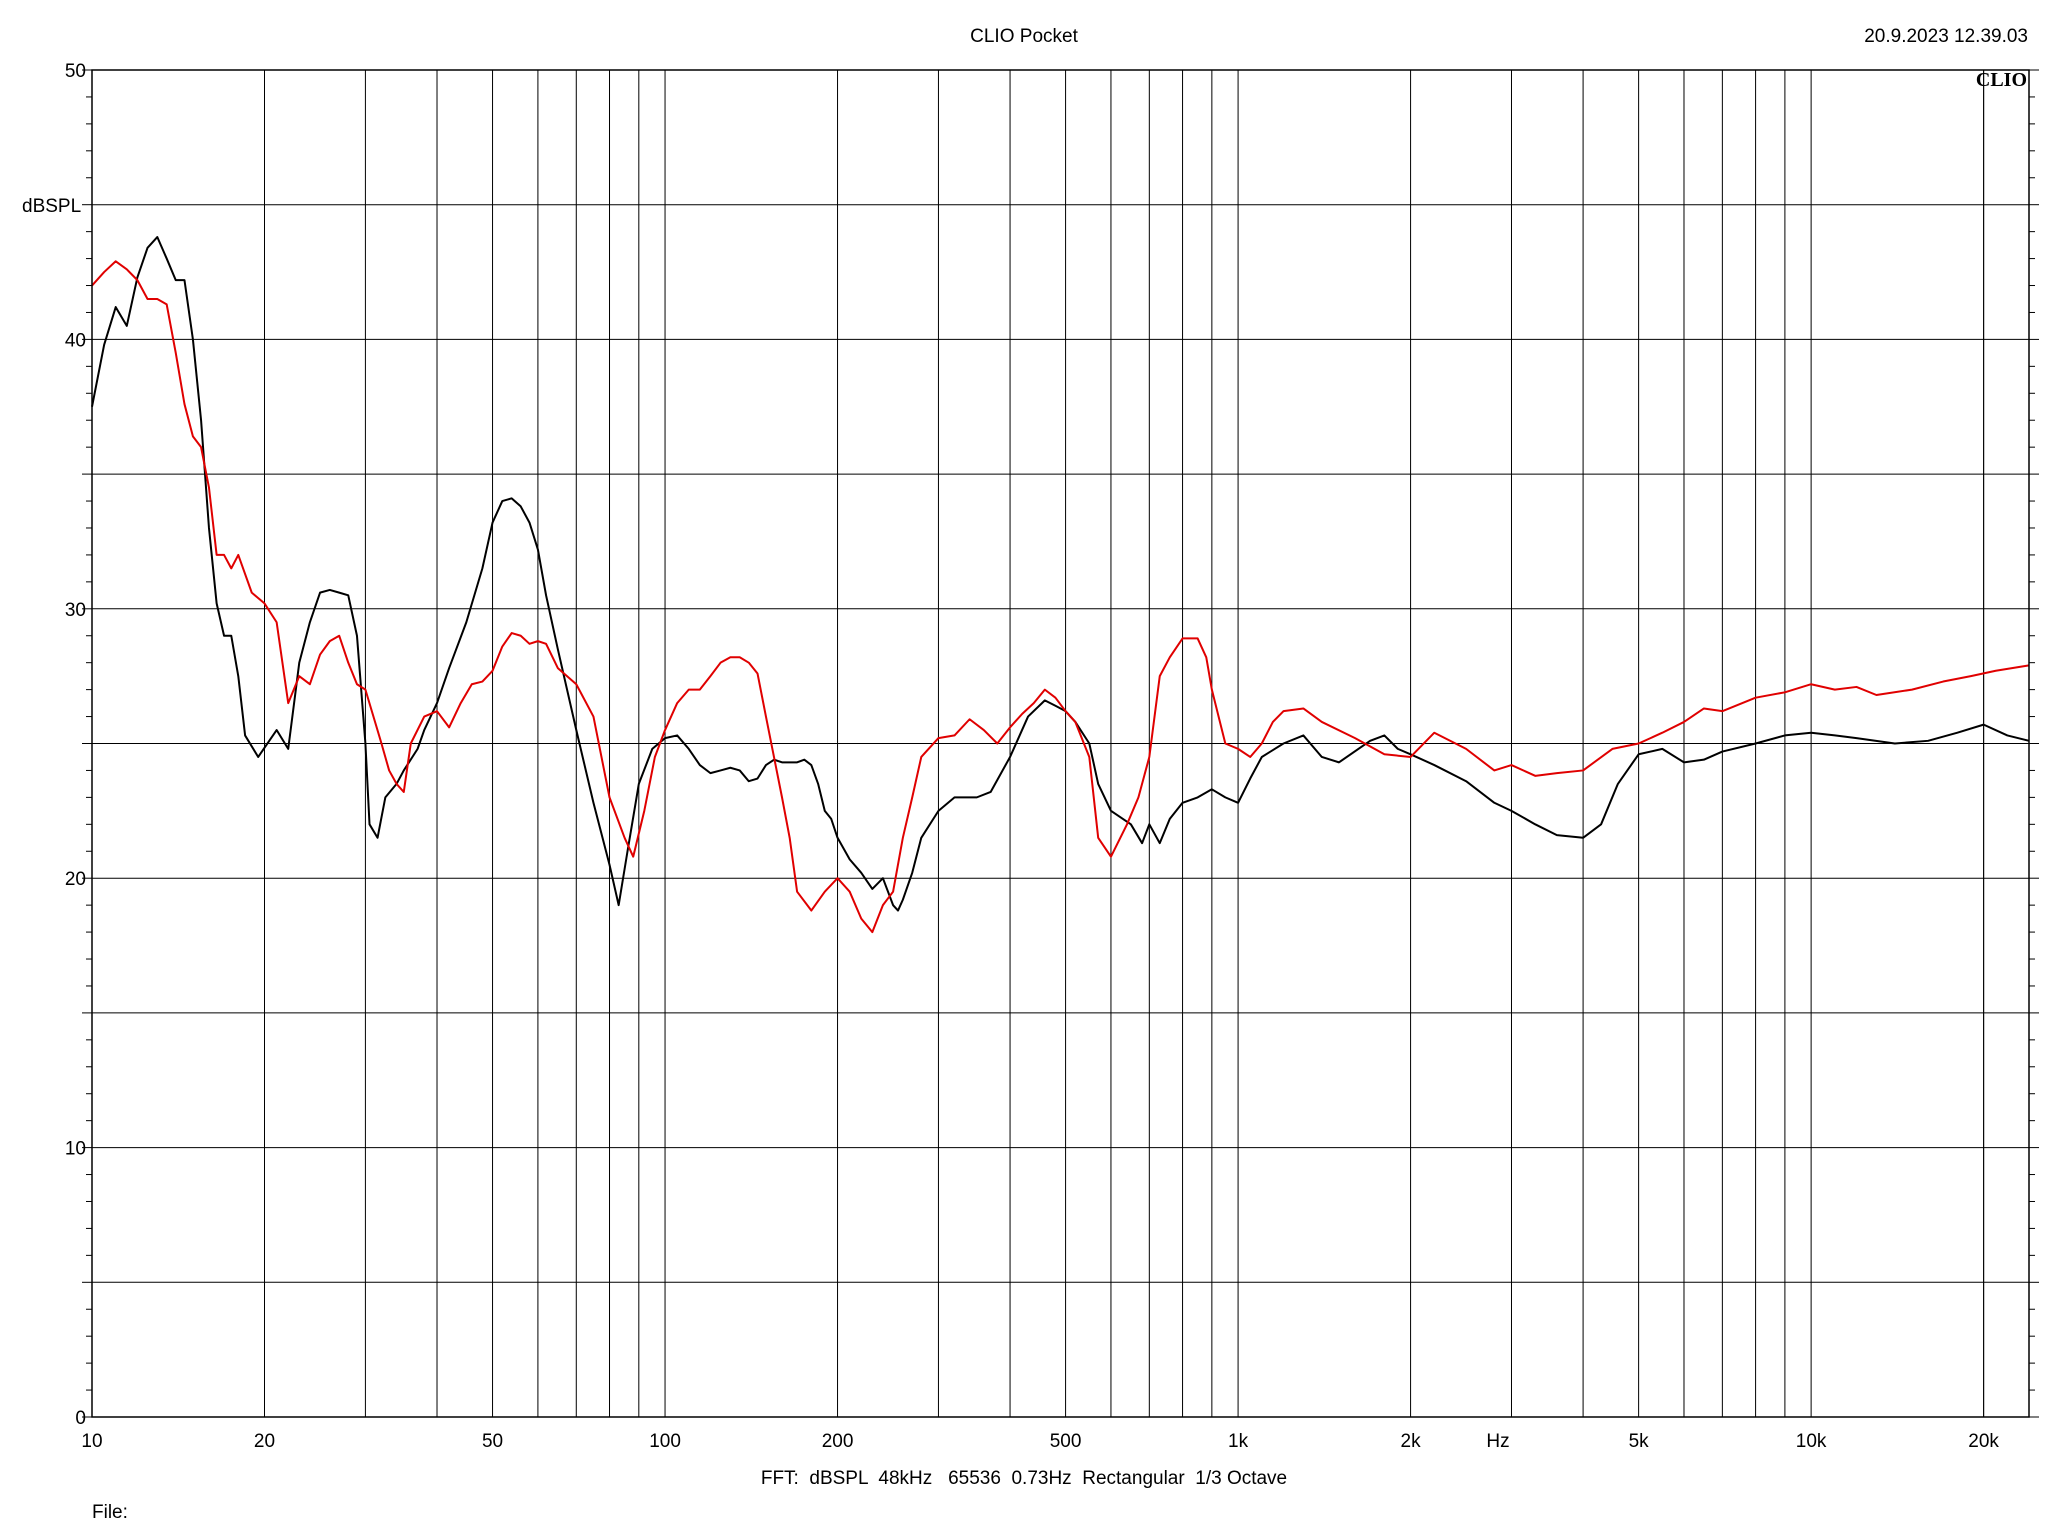 This screenshot has width=2048, height=1536. What do you see at coordinates (110, 1512) in the screenshot?
I see `file-label: File:` at bounding box center [110, 1512].